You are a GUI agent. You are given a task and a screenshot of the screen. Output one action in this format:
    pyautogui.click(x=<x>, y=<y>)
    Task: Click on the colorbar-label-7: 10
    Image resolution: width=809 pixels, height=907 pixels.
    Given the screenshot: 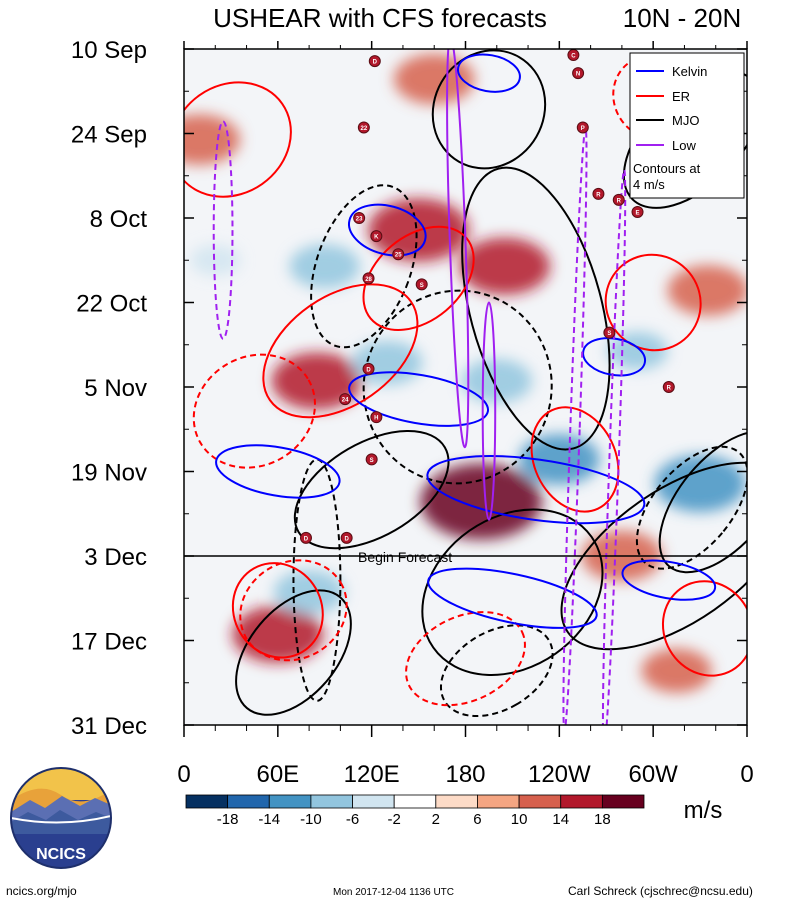 What is the action you would take?
    pyautogui.click(x=519, y=819)
    